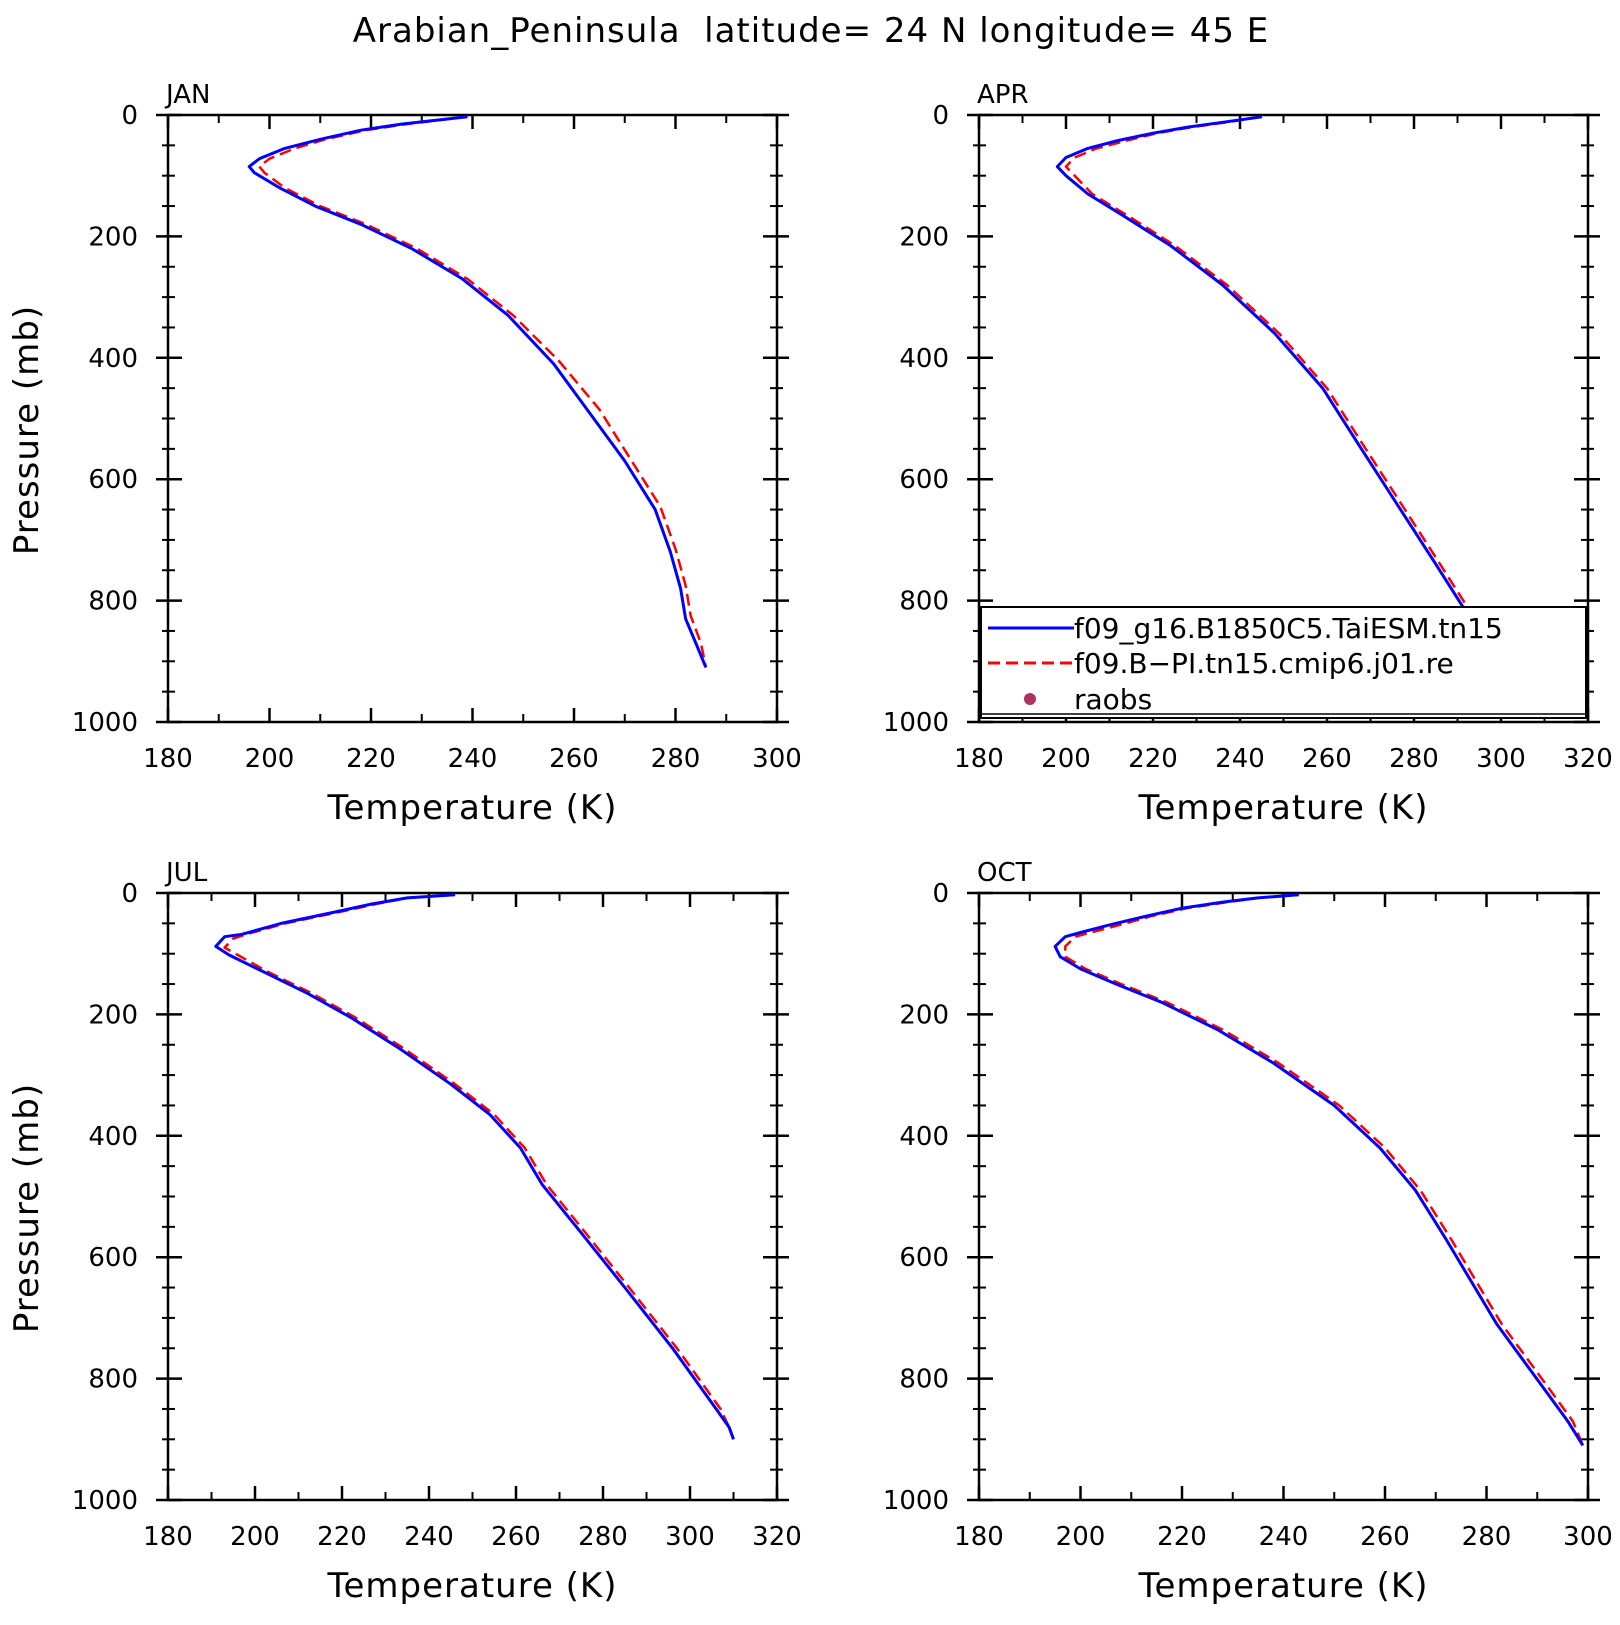 The width and height of the screenshot is (1620, 1625). I want to click on panel-label: JUL, so click(186, 873).